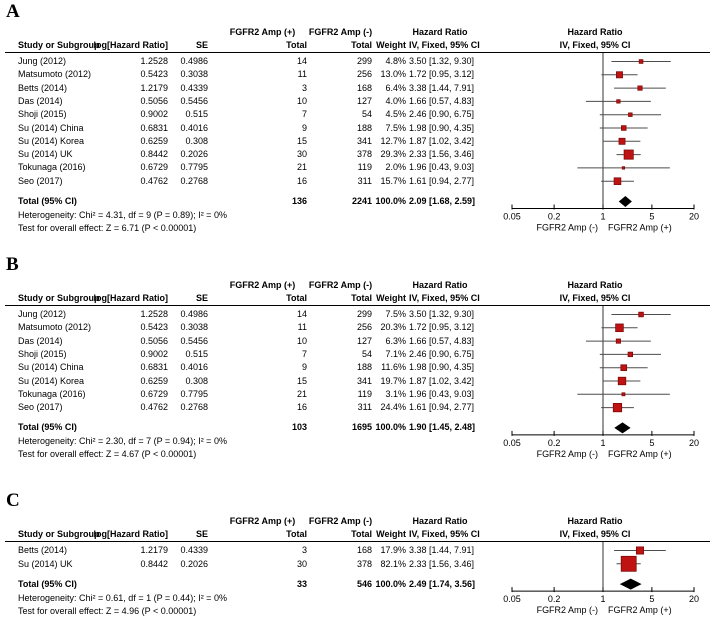 This screenshot has height=622, width=712. I want to click on total-positive: 33, so click(301, 583).